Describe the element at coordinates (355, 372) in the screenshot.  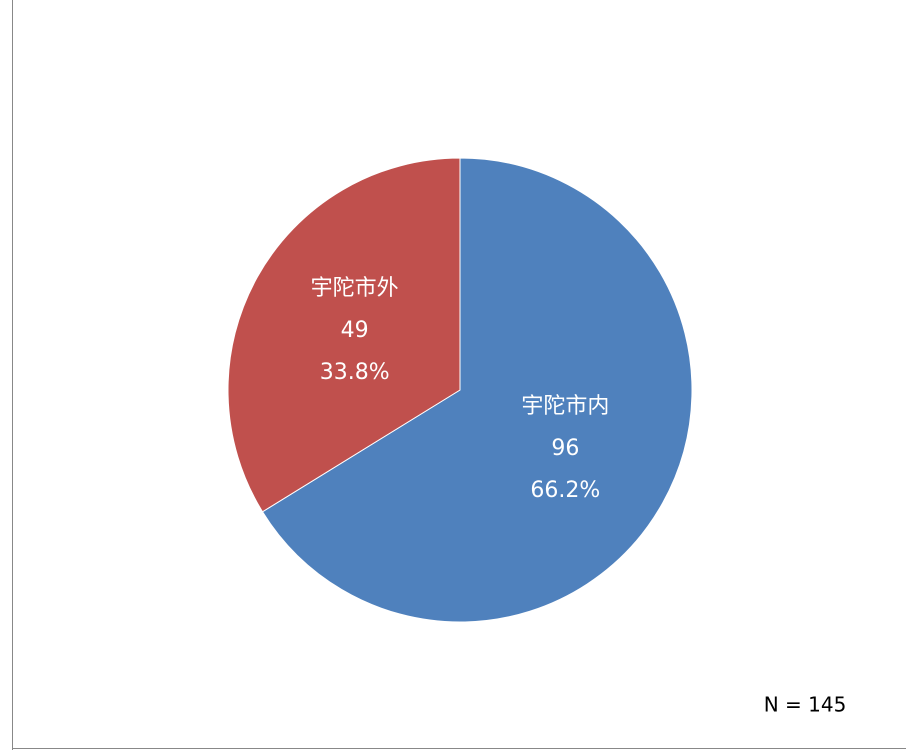
I see `slice-percentage-label: 33.8%` at that location.